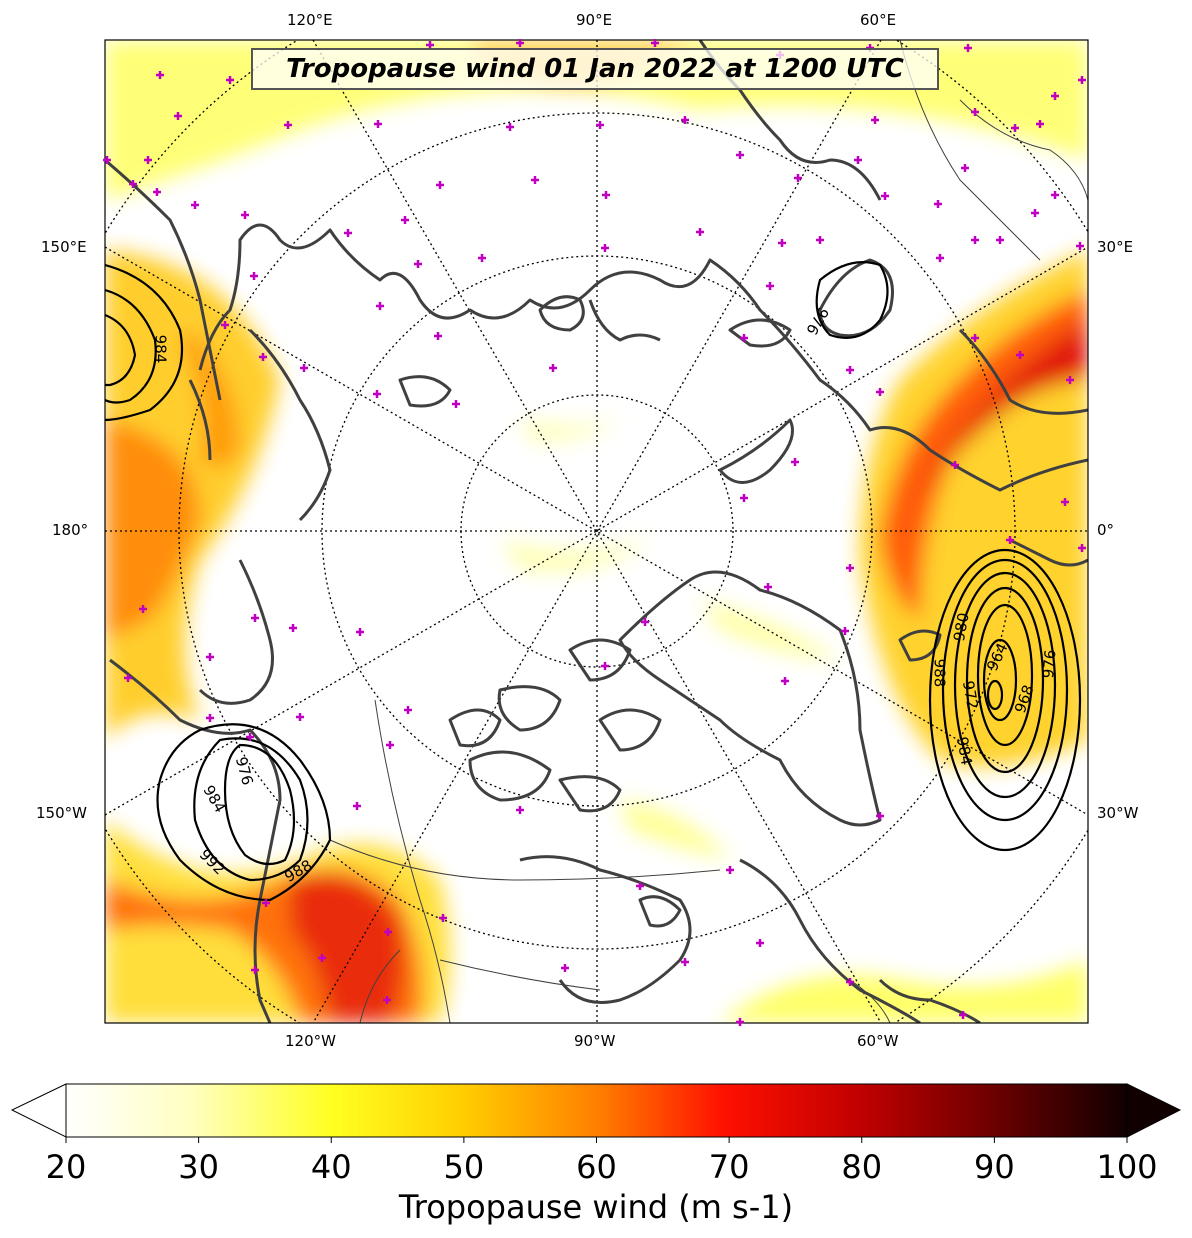  I want to click on lon-label-bottom-120W: 120°W, so click(310, 1041).